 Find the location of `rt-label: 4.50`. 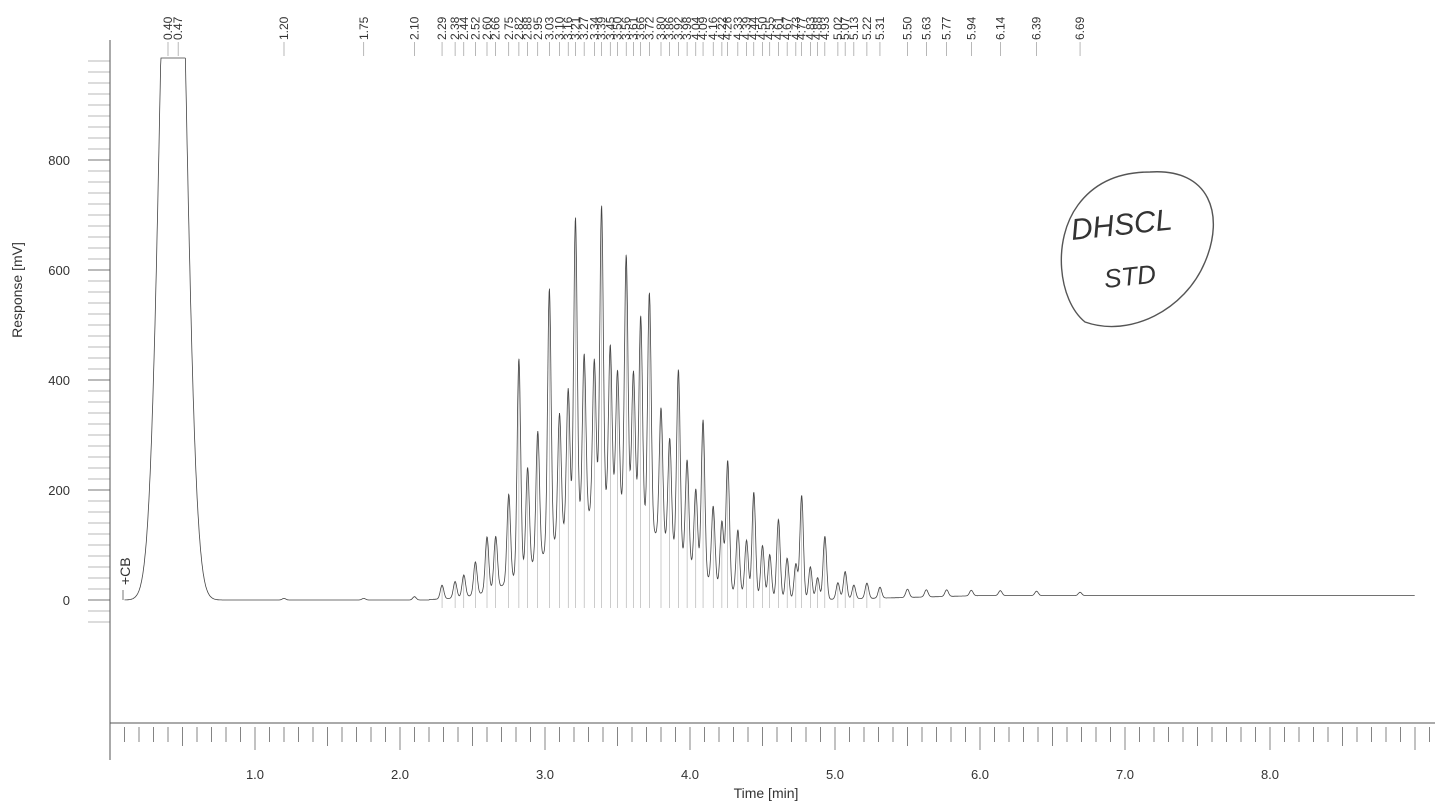

rt-label: 4.50 is located at coordinates (763, 28).